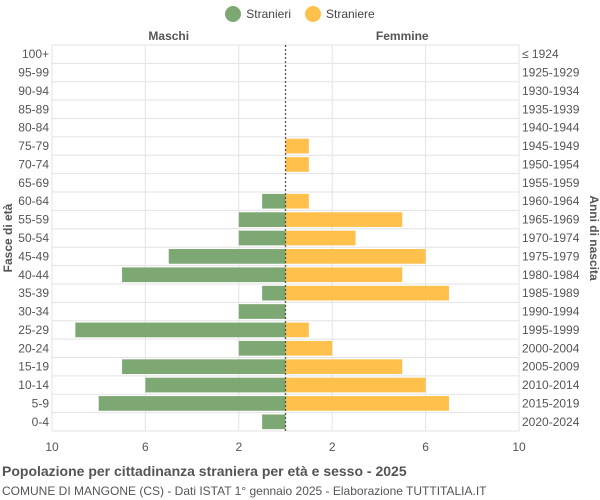 The image size is (600, 500). I want to click on age-group-label: 0-4, so click(41, 422).